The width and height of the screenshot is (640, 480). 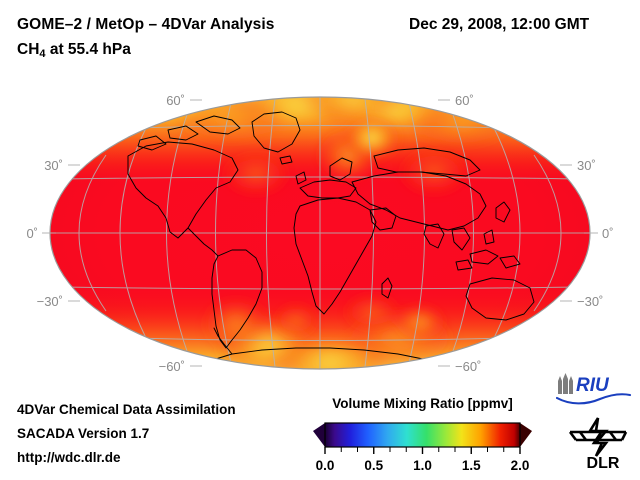 What do you see at coordinates (126, 409) in the screenshot?
I see `footer-line-assimilation: 4DVar Chemical Data Assimilation` at bounding box center [126, 409].